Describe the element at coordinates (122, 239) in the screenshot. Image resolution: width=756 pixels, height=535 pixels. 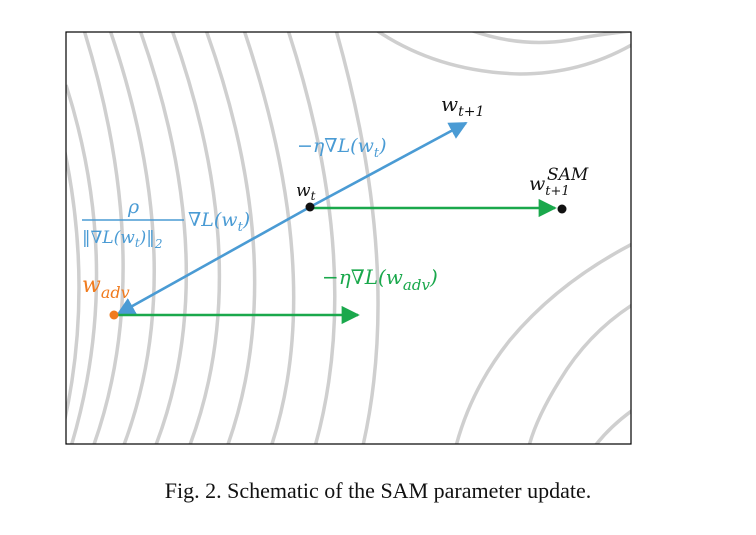
I see `label-norm: ‖∇L(wt)‖2` at that location.